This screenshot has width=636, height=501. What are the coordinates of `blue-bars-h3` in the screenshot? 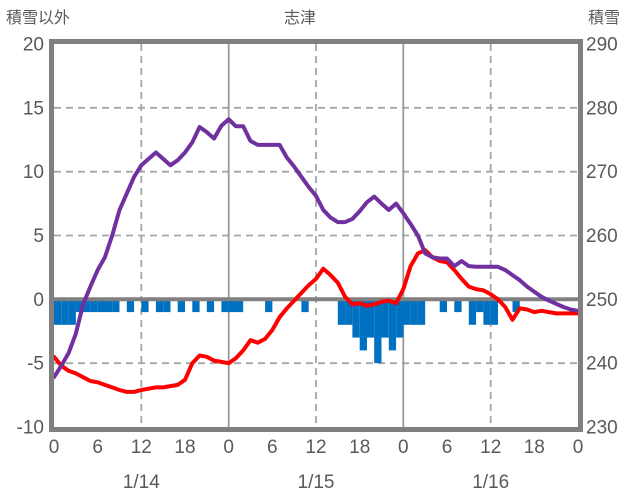 It's located at (79, 306).